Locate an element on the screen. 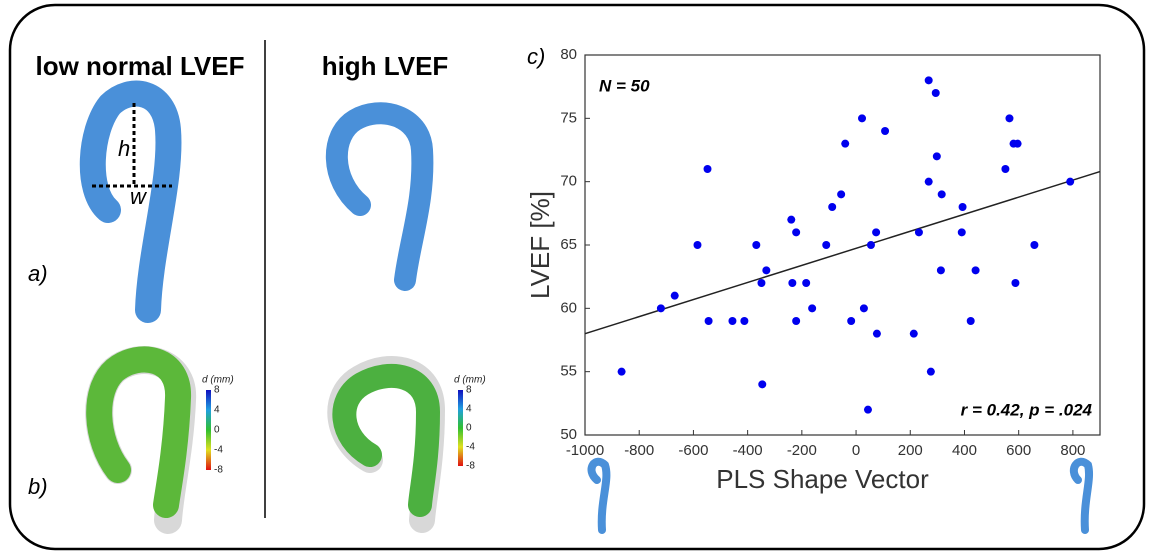 The width and height of the screenshot is (1149, 559). x-axis-label: PLS Shape Vector is located at coordinates (822, 479).